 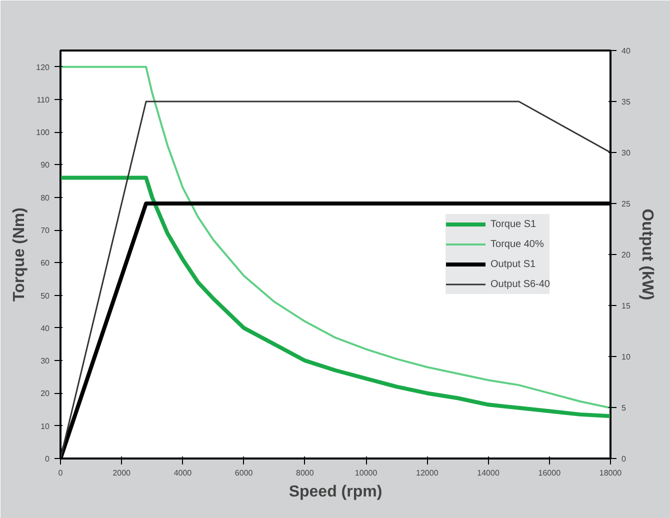 What do you see at coordinates (624, 459) in the screenshot?
I see `y2-tick-label: 0` at bounding box center [624, 459].